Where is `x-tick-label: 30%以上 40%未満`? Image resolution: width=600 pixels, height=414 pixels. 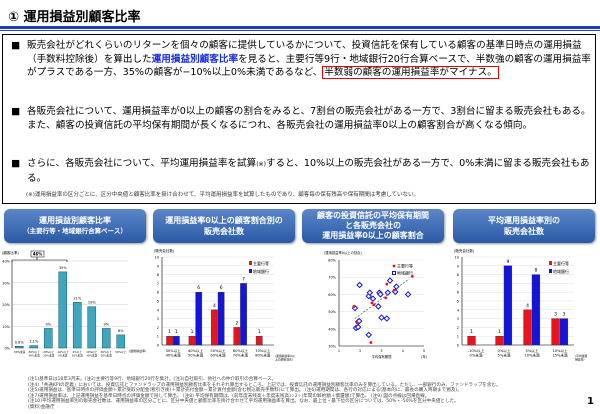 x-tick-label: 30%以上 40%未満 is located at coordinates (174, 353).